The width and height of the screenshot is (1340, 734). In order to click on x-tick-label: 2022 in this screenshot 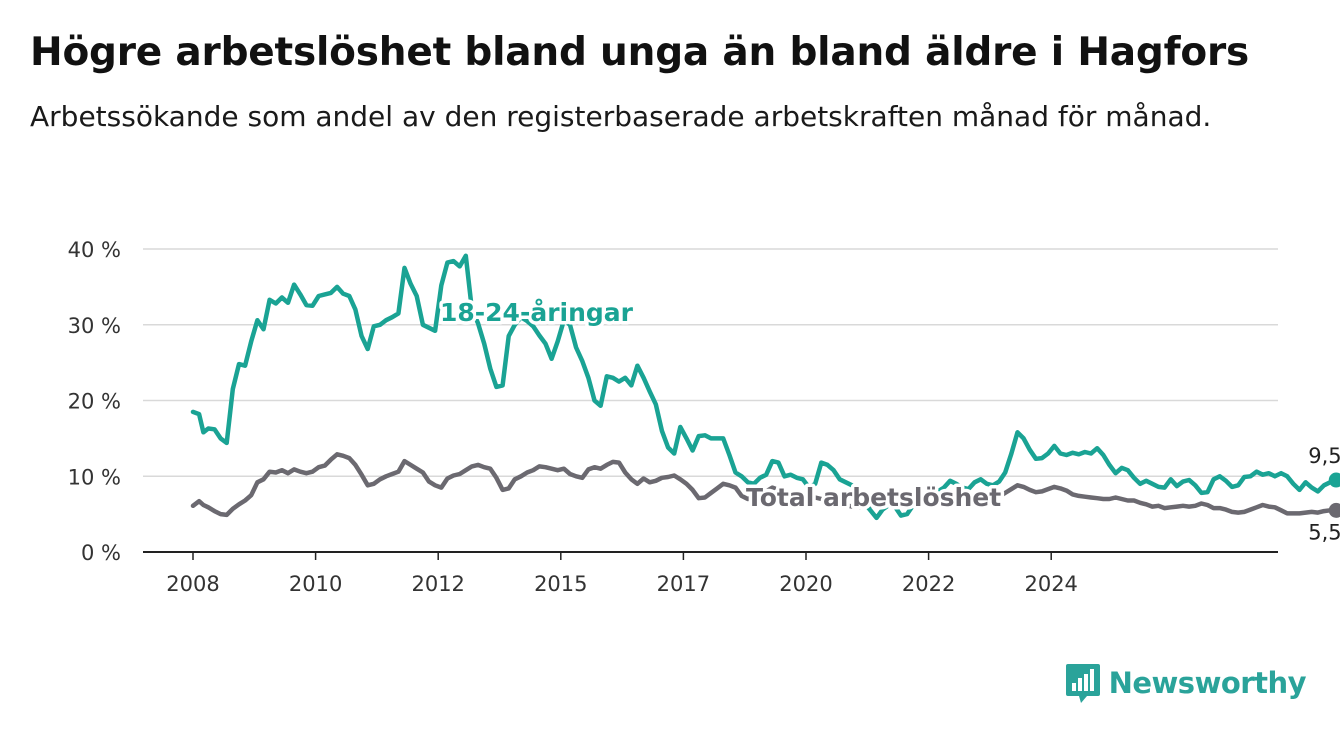, I will do `click(928, 584)`.